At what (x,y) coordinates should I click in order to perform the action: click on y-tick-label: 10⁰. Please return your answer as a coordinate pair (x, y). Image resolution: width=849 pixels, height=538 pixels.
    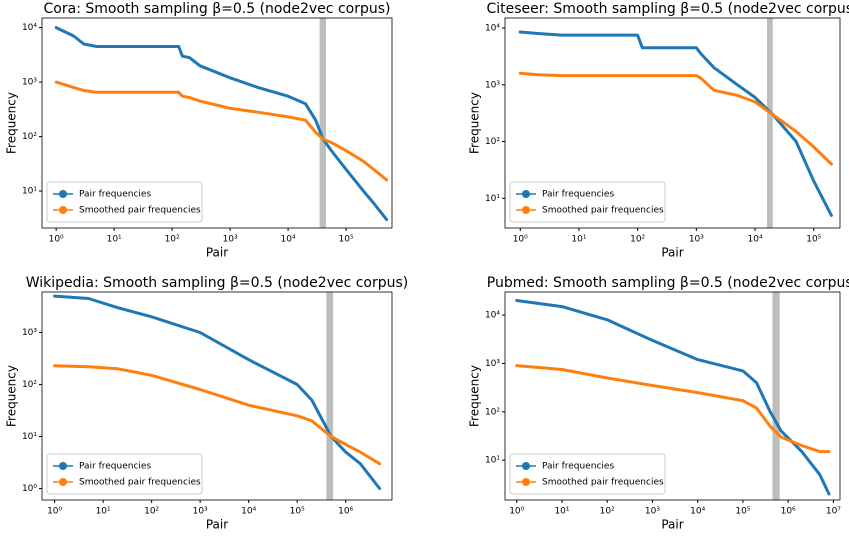
    Looking at the image, I should click on (29, 489).